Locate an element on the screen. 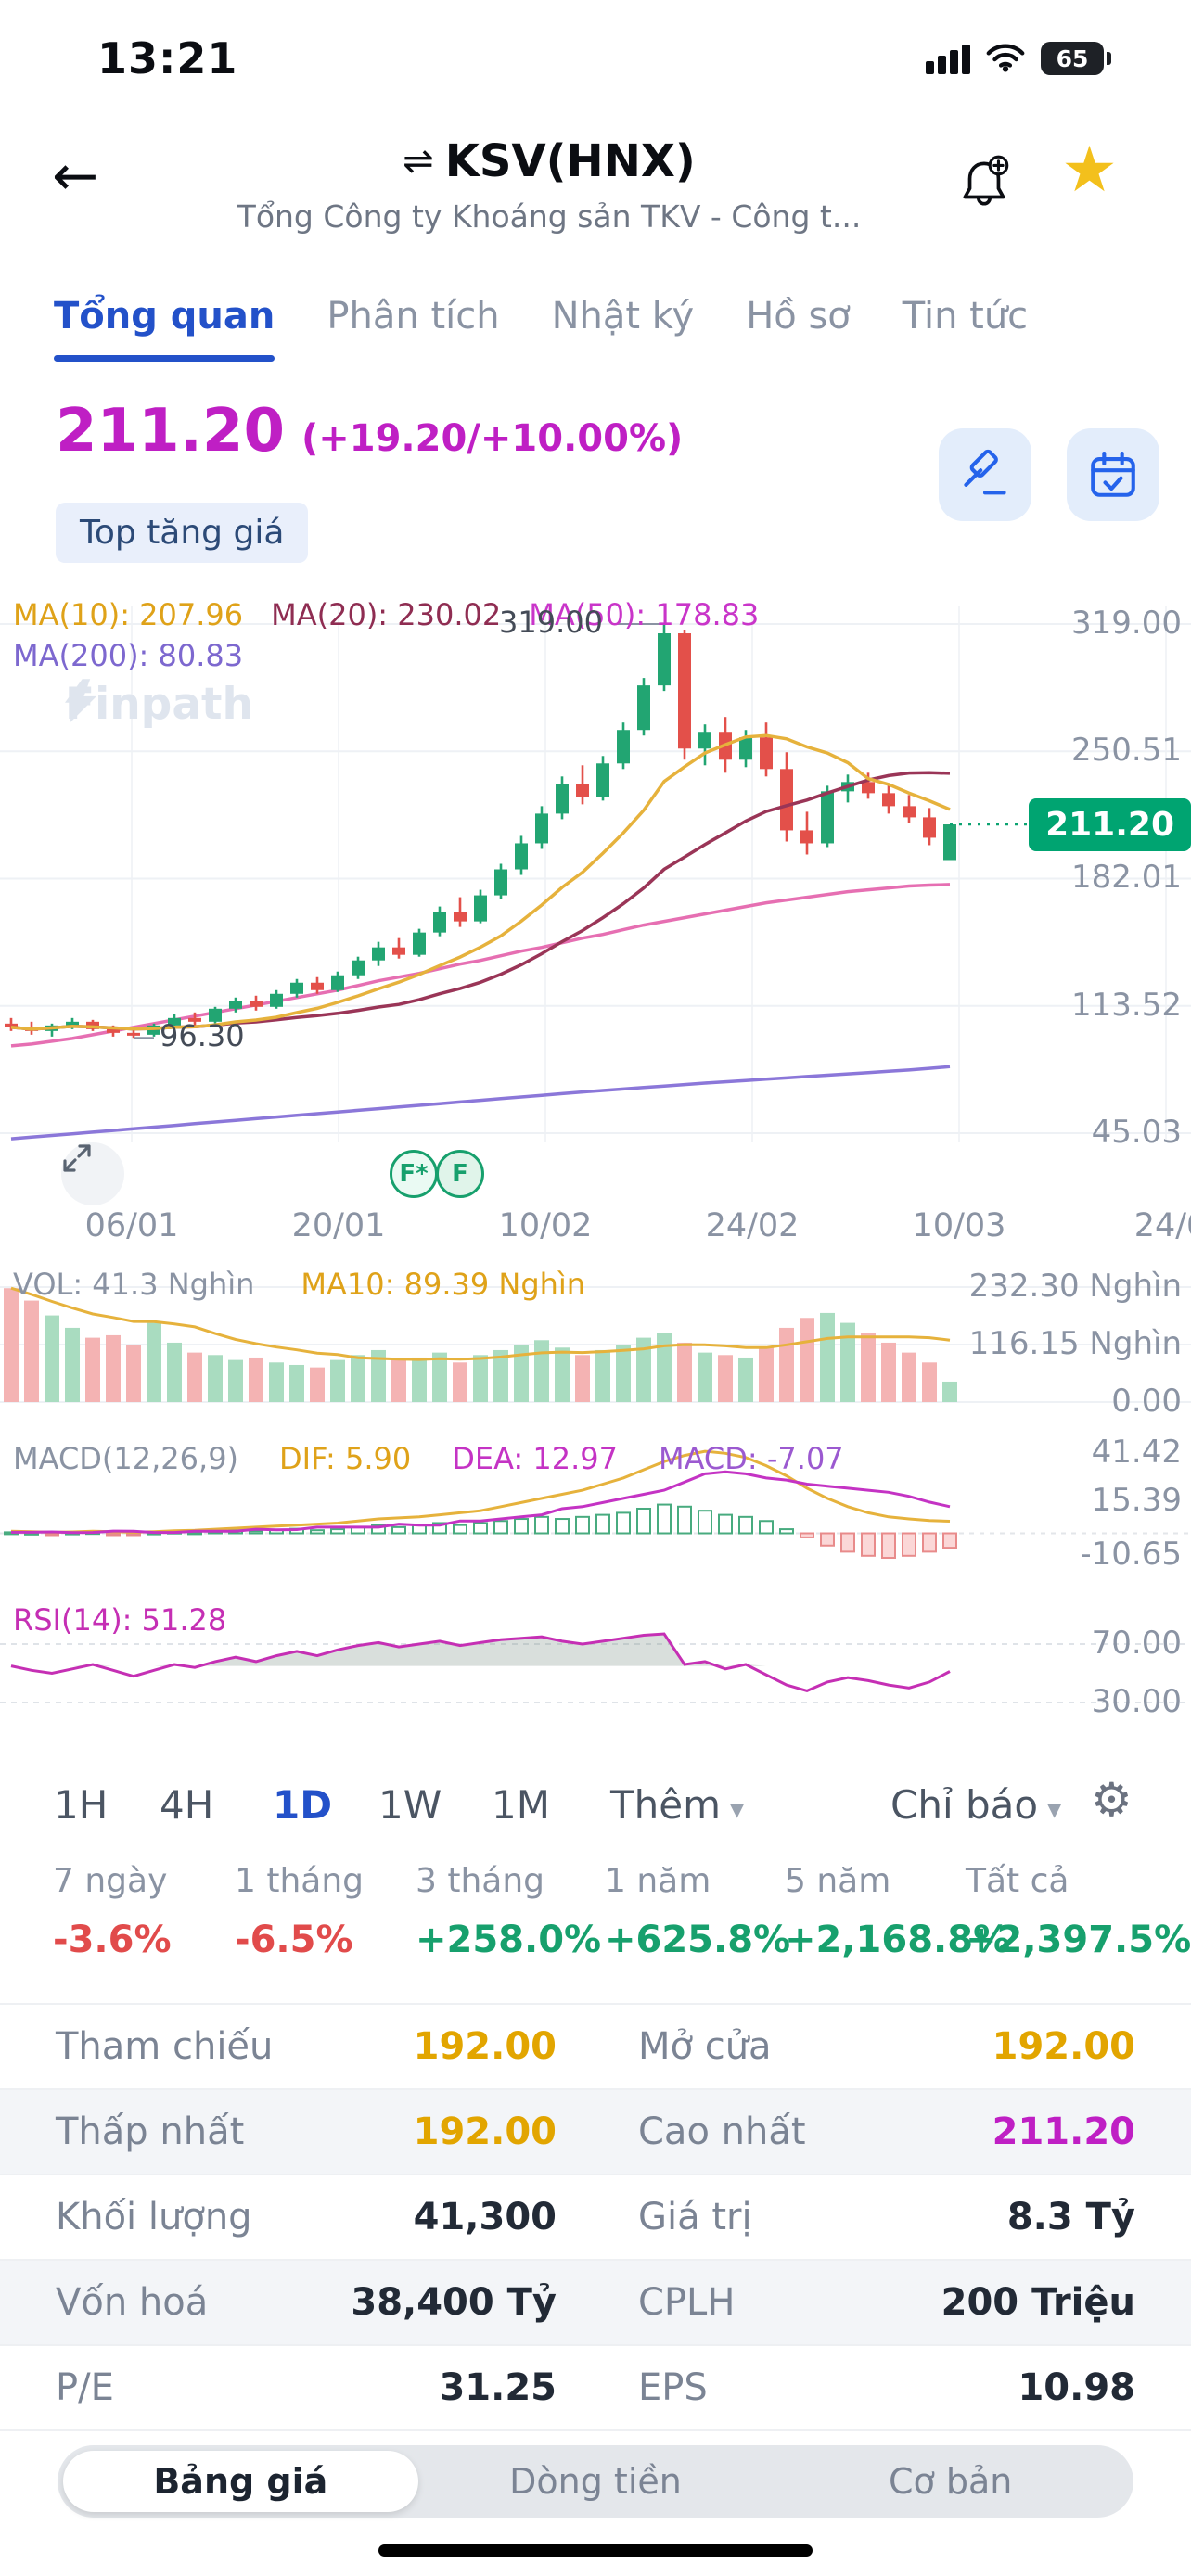  lightning-icon is located at coordinates (80, 701).